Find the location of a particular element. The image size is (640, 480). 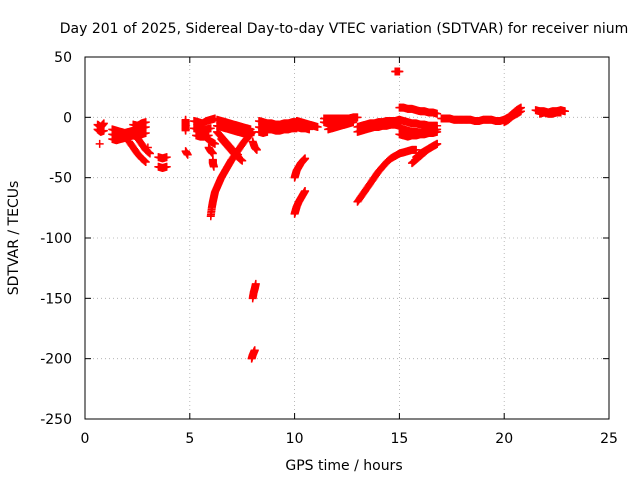

x-axis-label: GPS time / hours is located at coordinates (343, 466).